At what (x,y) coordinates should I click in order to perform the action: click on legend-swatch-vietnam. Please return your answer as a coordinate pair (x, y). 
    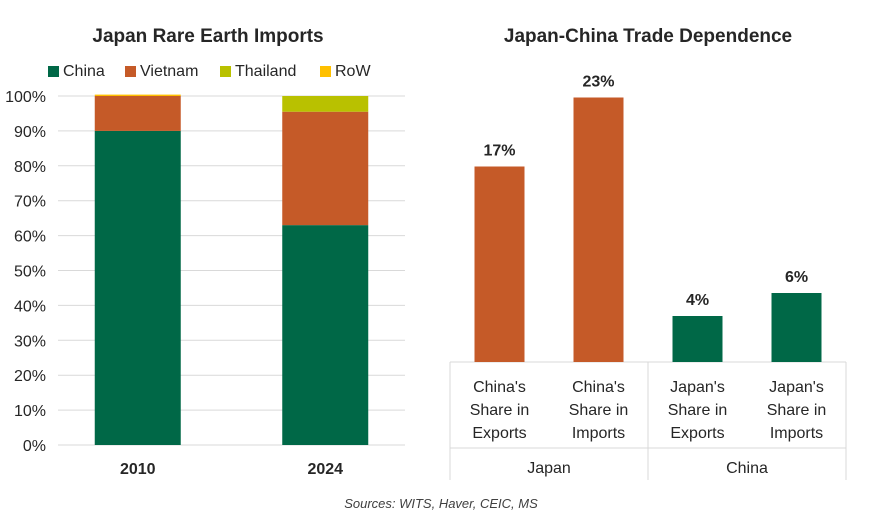
    Looking at the image, I should click on (130, 71).